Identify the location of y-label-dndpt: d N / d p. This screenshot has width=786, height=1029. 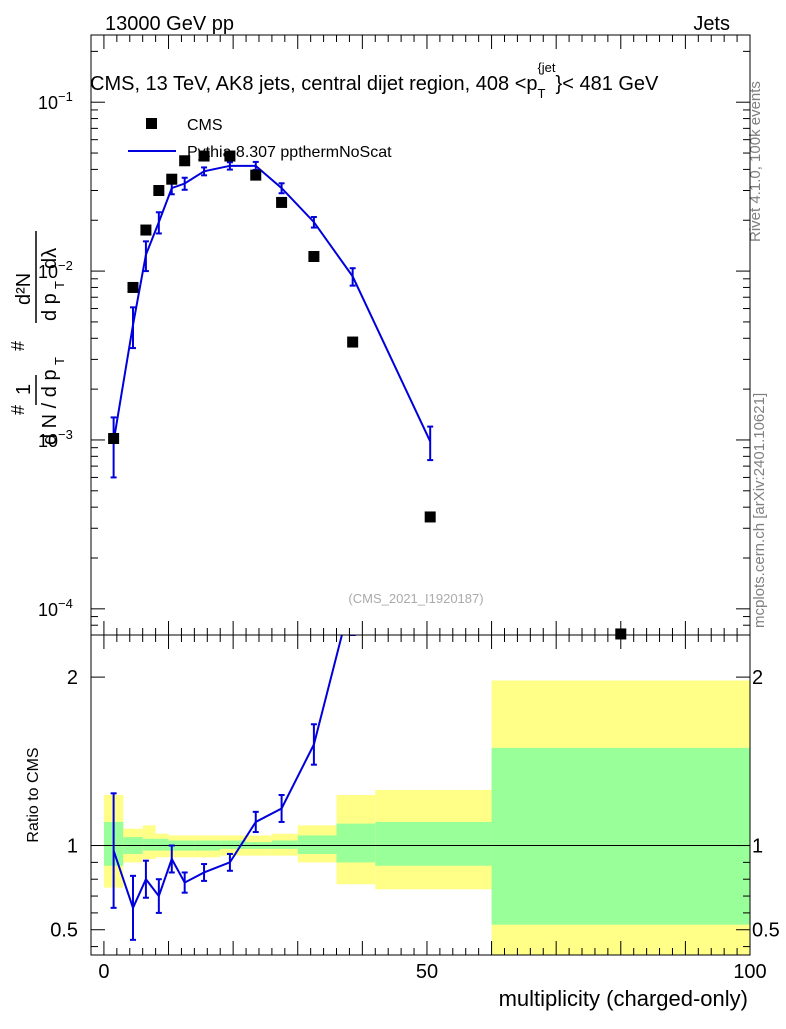
(50, 407).